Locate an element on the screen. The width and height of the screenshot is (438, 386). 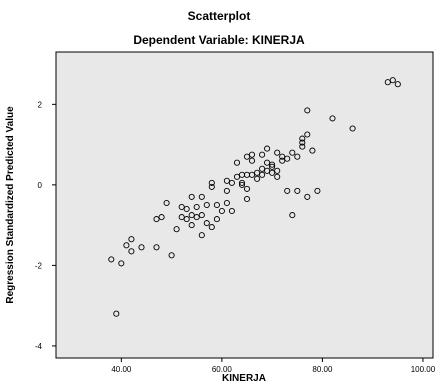
y-tick-label: 0 is located at coordinates (40, 185).